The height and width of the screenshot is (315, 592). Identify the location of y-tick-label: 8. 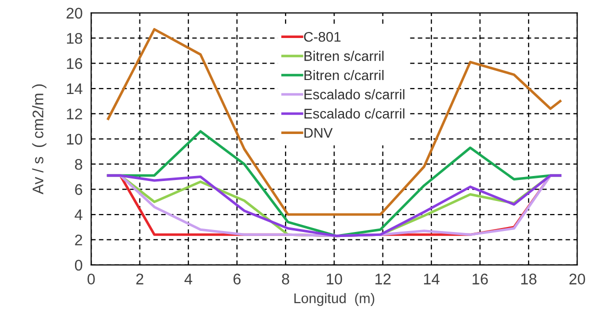
(78, 164).